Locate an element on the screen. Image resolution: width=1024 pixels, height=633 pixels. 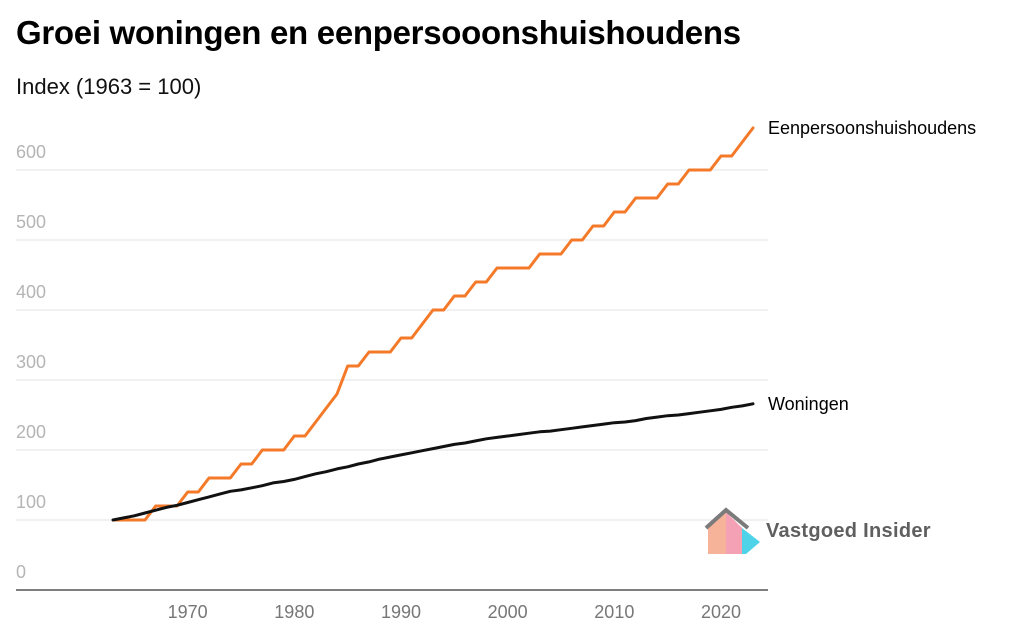
y-tick-label: 600 is located at coordinates (31, 152).